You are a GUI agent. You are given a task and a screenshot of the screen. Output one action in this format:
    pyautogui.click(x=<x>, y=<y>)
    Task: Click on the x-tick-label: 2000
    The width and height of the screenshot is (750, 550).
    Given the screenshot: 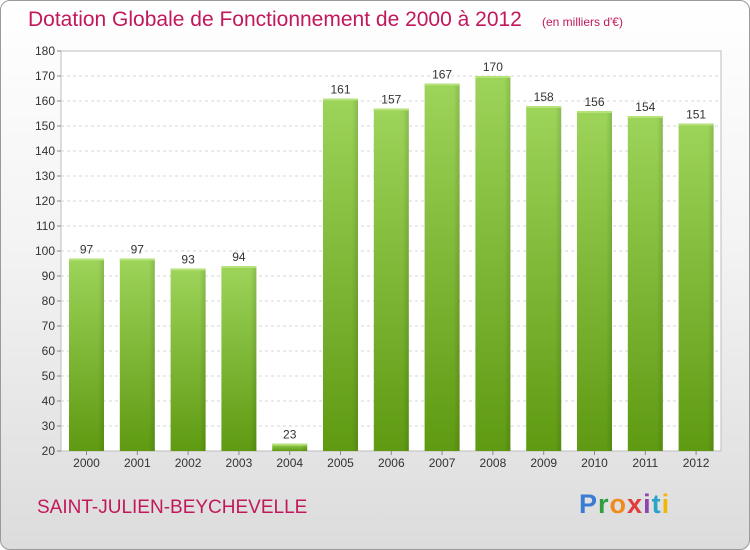 What is the action you would take?
    pyautogui.click(x=86, y=463)
    